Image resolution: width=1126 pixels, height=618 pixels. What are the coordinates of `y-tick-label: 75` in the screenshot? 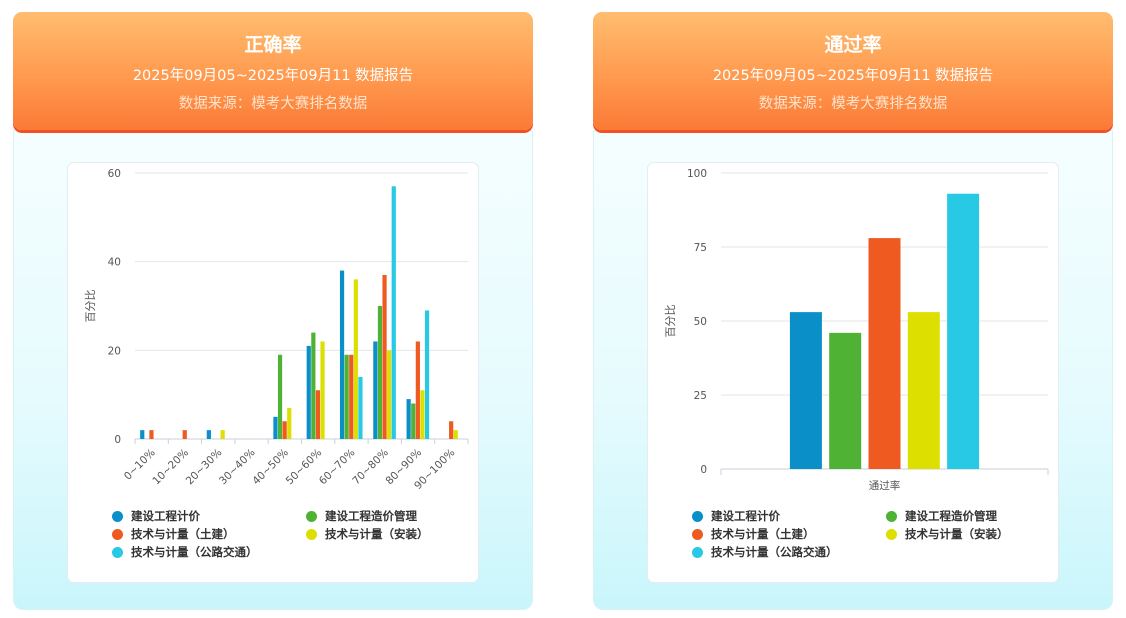 It's located at (700, 248).